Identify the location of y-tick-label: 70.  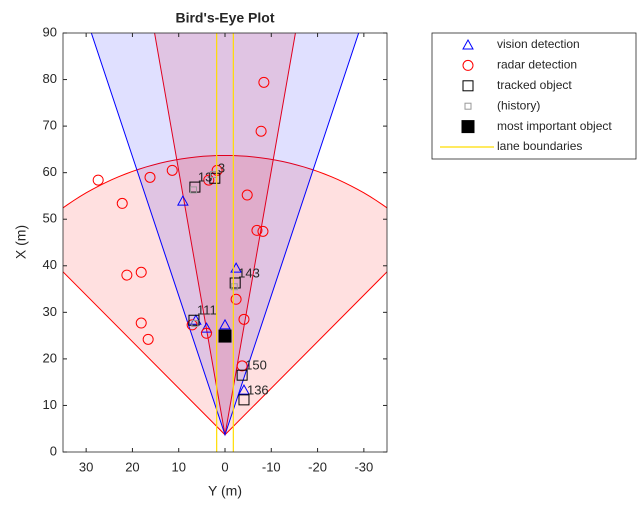
(50, 125).